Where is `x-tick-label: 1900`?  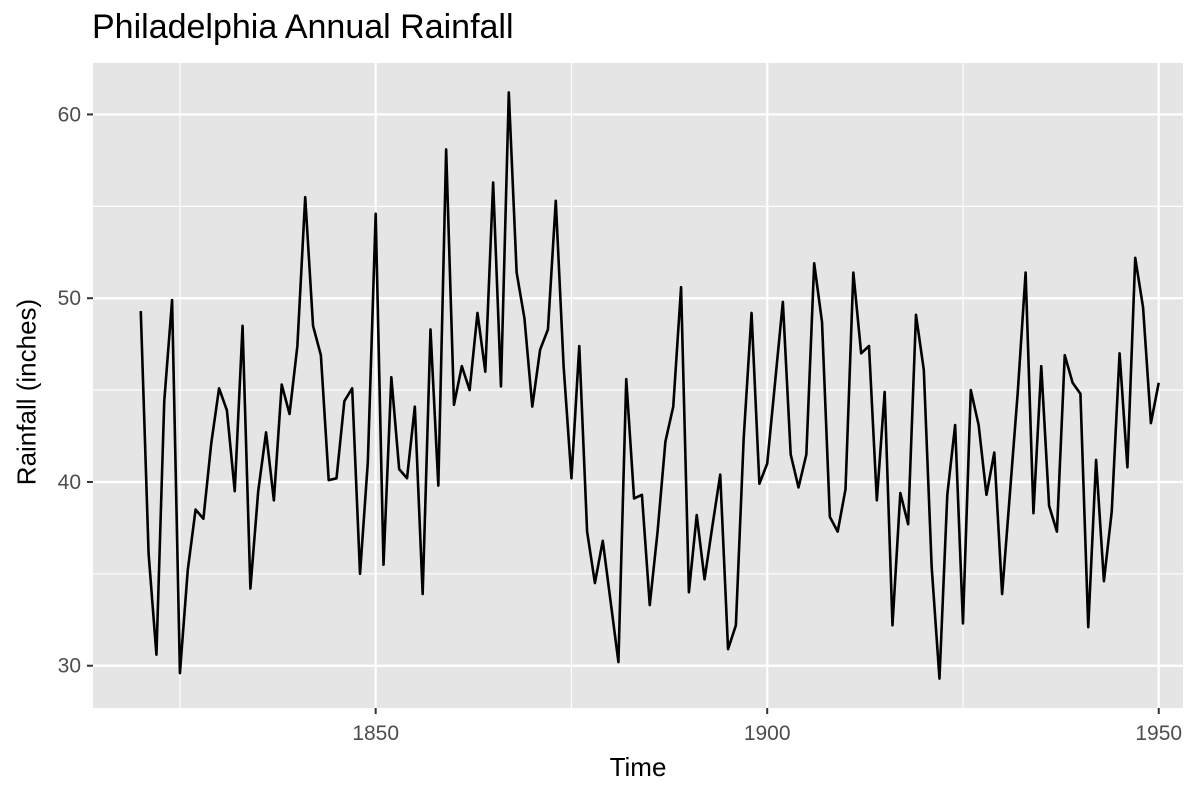
x-tick-label: 1900 is located at coordinates (767, 733).